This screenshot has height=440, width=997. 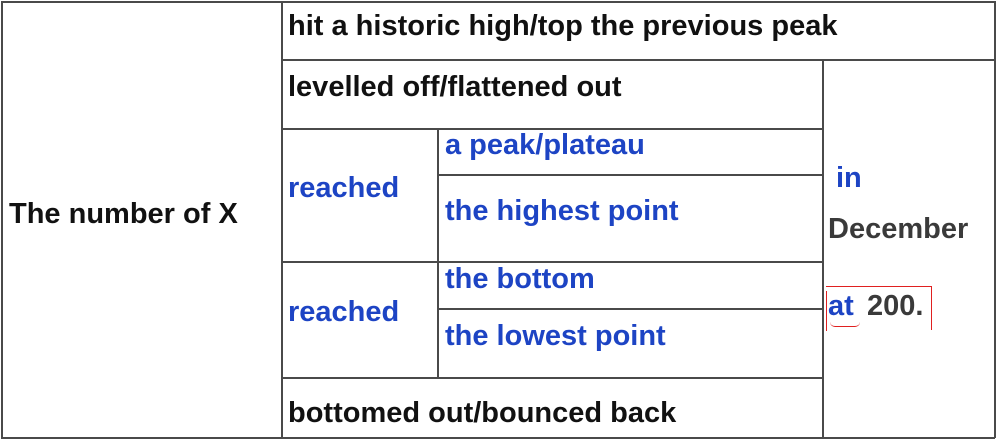 What do you see at coordinates (2, 219) in the screenshot?
I see `table-border-left` at bounding box center [2, 219].